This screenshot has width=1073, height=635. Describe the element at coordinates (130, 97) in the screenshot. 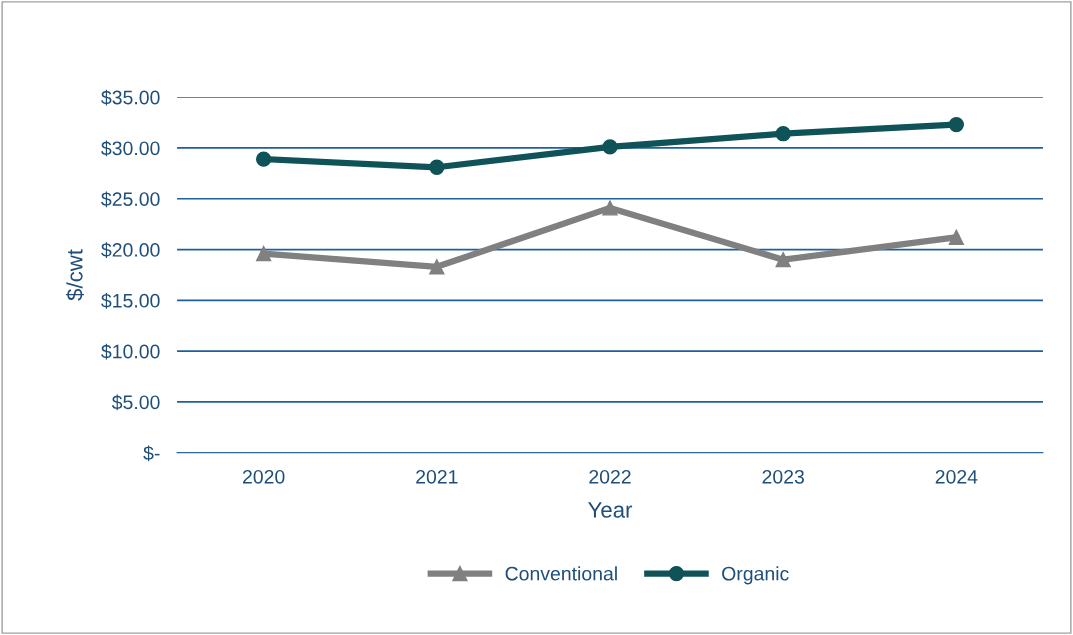

I see `y-tick-label: $35.00` at that location.